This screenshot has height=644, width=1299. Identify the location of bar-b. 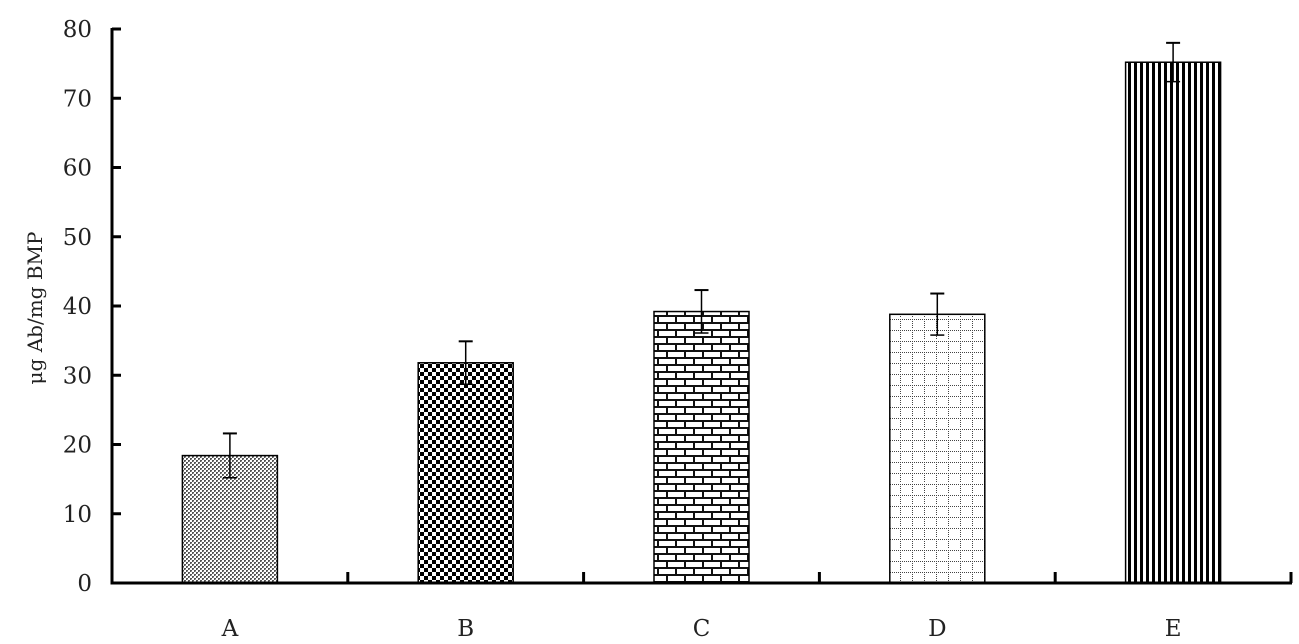
(465, 473).